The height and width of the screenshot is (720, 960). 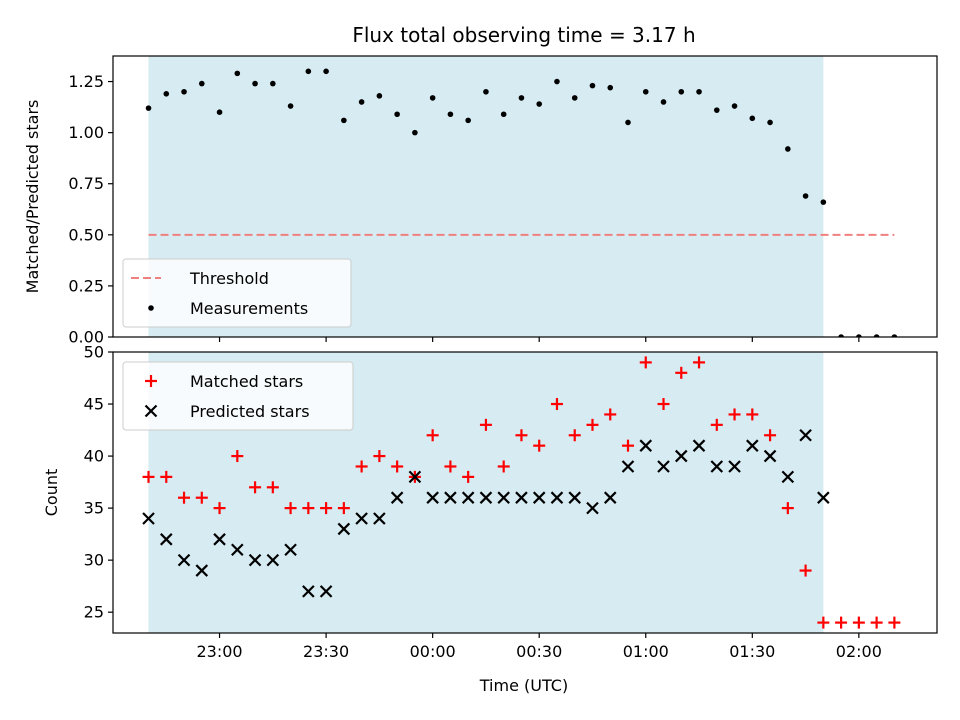 I want to click on x-tick-label: 00:30, so click(x=539, y=651).